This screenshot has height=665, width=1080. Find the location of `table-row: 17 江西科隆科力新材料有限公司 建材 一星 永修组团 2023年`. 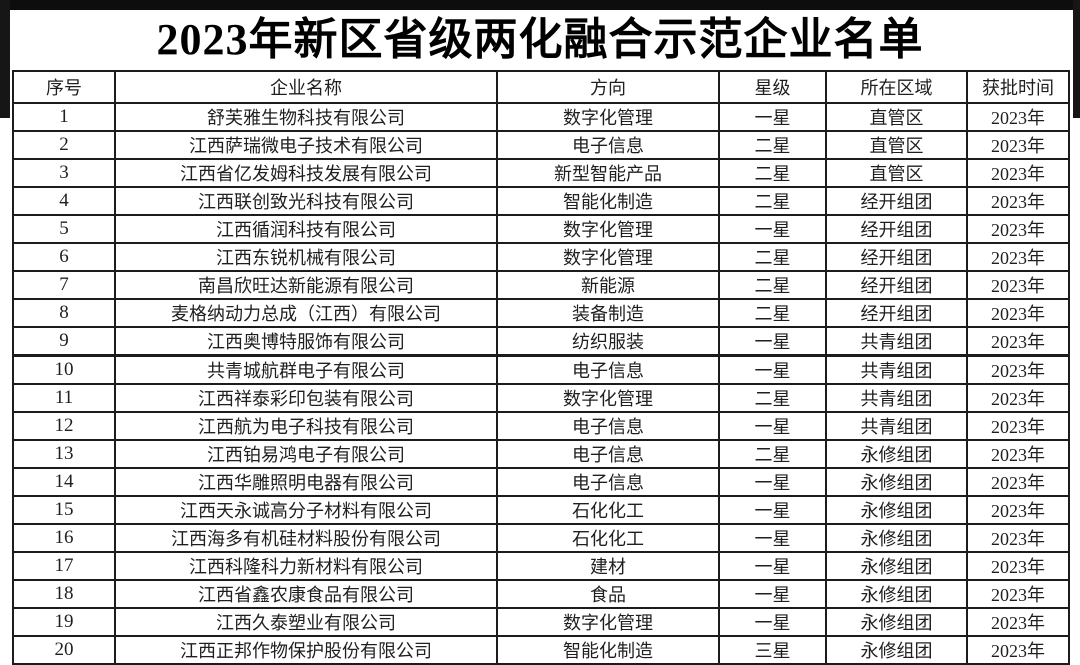

table-row: 17 江西科隆科力新材料有限公司 建材 一星 永修组团 2023年 is located at coordinates (541, 566).